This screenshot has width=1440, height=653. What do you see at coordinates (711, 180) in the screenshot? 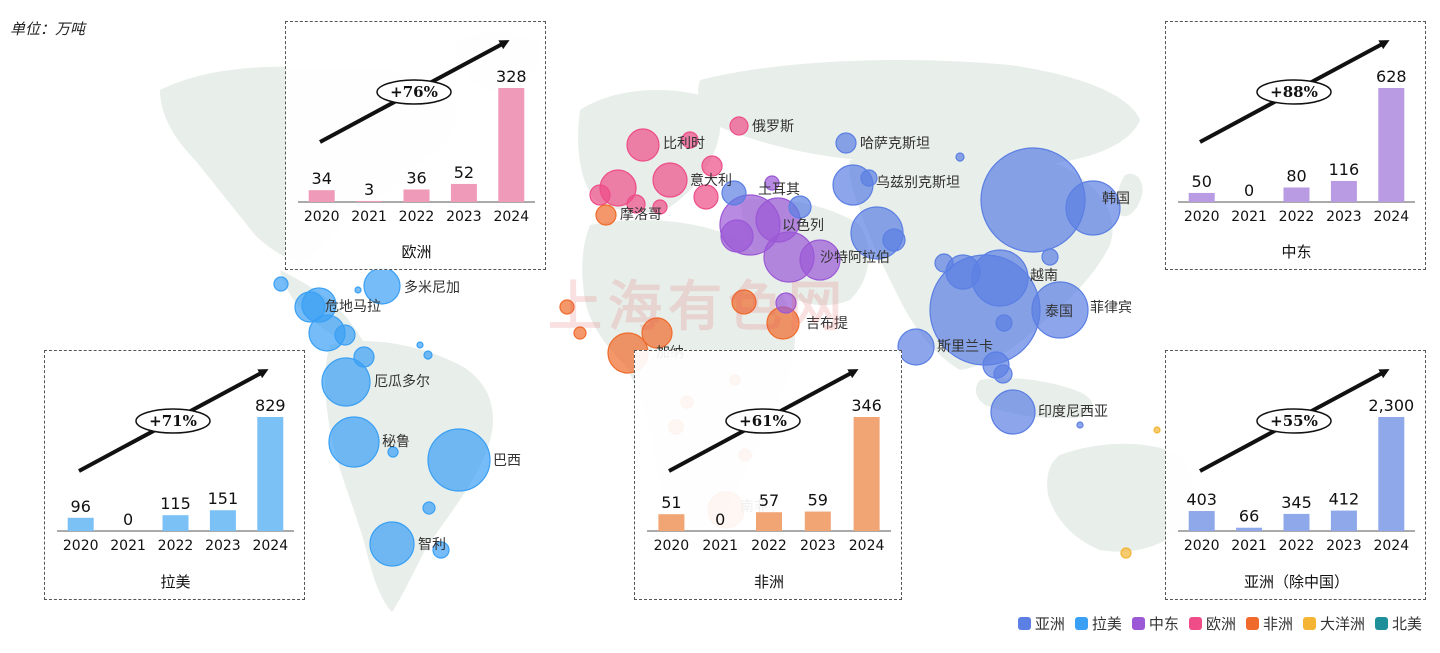
I see `country-label: 意大利` at bounding box center [711, 180].